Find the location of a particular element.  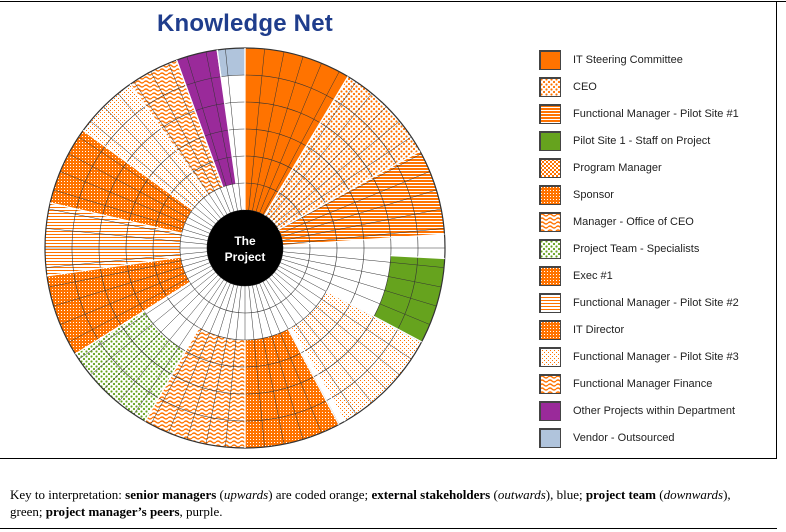

wedge-sponsor is located at coordinates (118, 305).